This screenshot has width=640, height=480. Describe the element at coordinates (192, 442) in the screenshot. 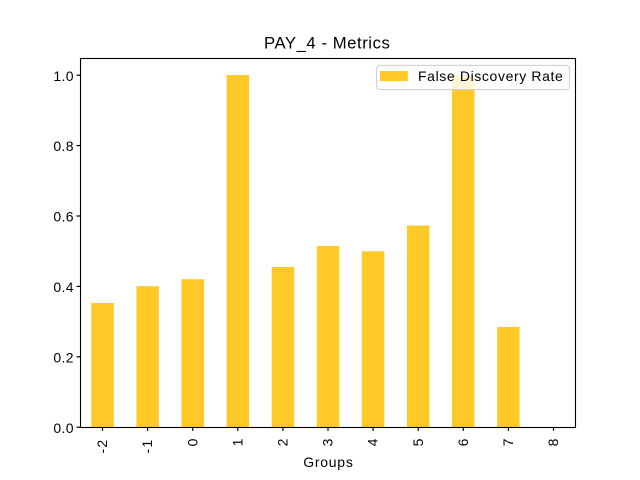

I see `svg-text: 0` at that location.